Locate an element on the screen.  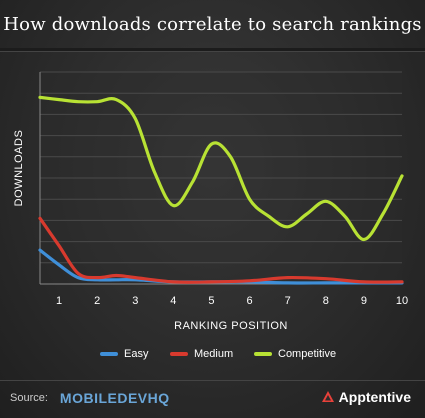
x-tick-label: 10 is located at coordinates (402, 301).